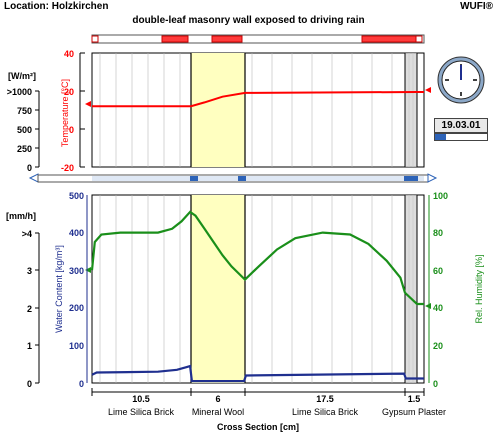 This screenshot has width=497, height=446. What do you see at coordinates (82, 110) in the screenshot?
I see `temperature-axis` at bounding box center [82, 110].